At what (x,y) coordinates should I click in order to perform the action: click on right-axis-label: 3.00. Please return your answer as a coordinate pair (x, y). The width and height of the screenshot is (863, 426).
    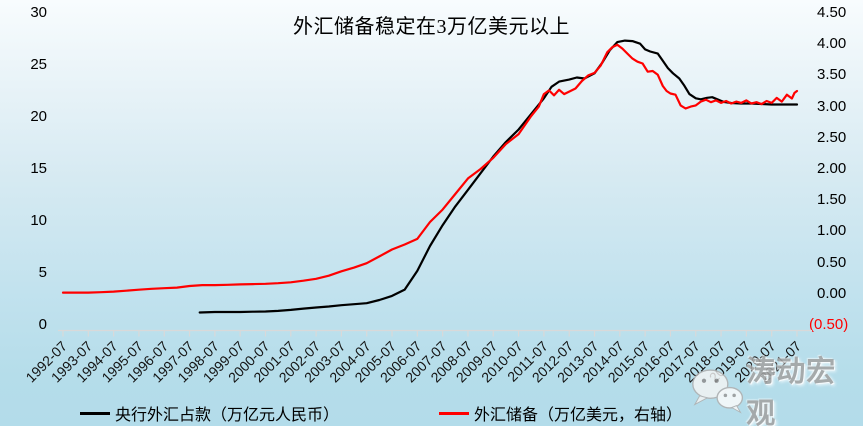
    Looking at the image, I should click on (832, 106).